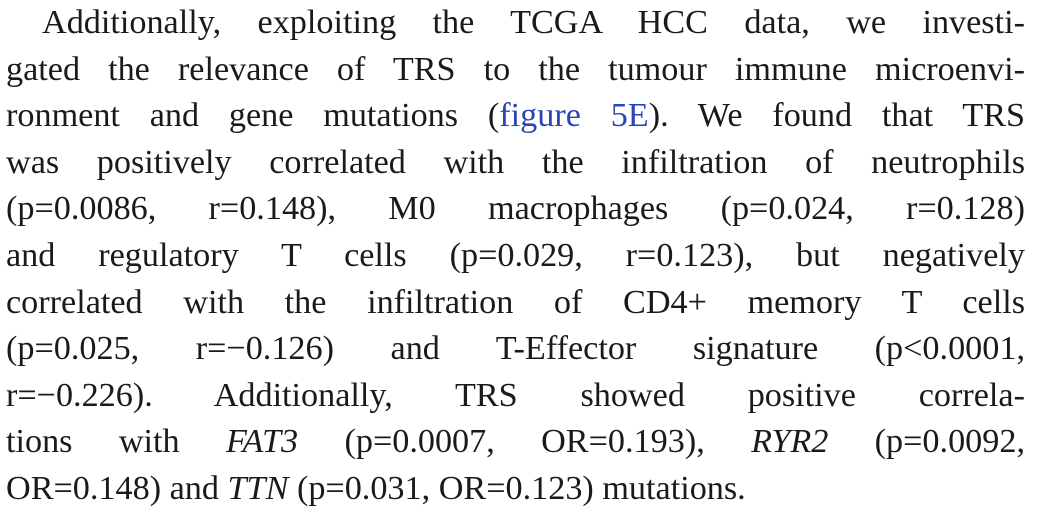 The height and width of the screenshot is (513, 1039). What do you see at coordinates (116, 442) in the screenshot?
I see `line-text: tions with` at bounding box center [116, 442].